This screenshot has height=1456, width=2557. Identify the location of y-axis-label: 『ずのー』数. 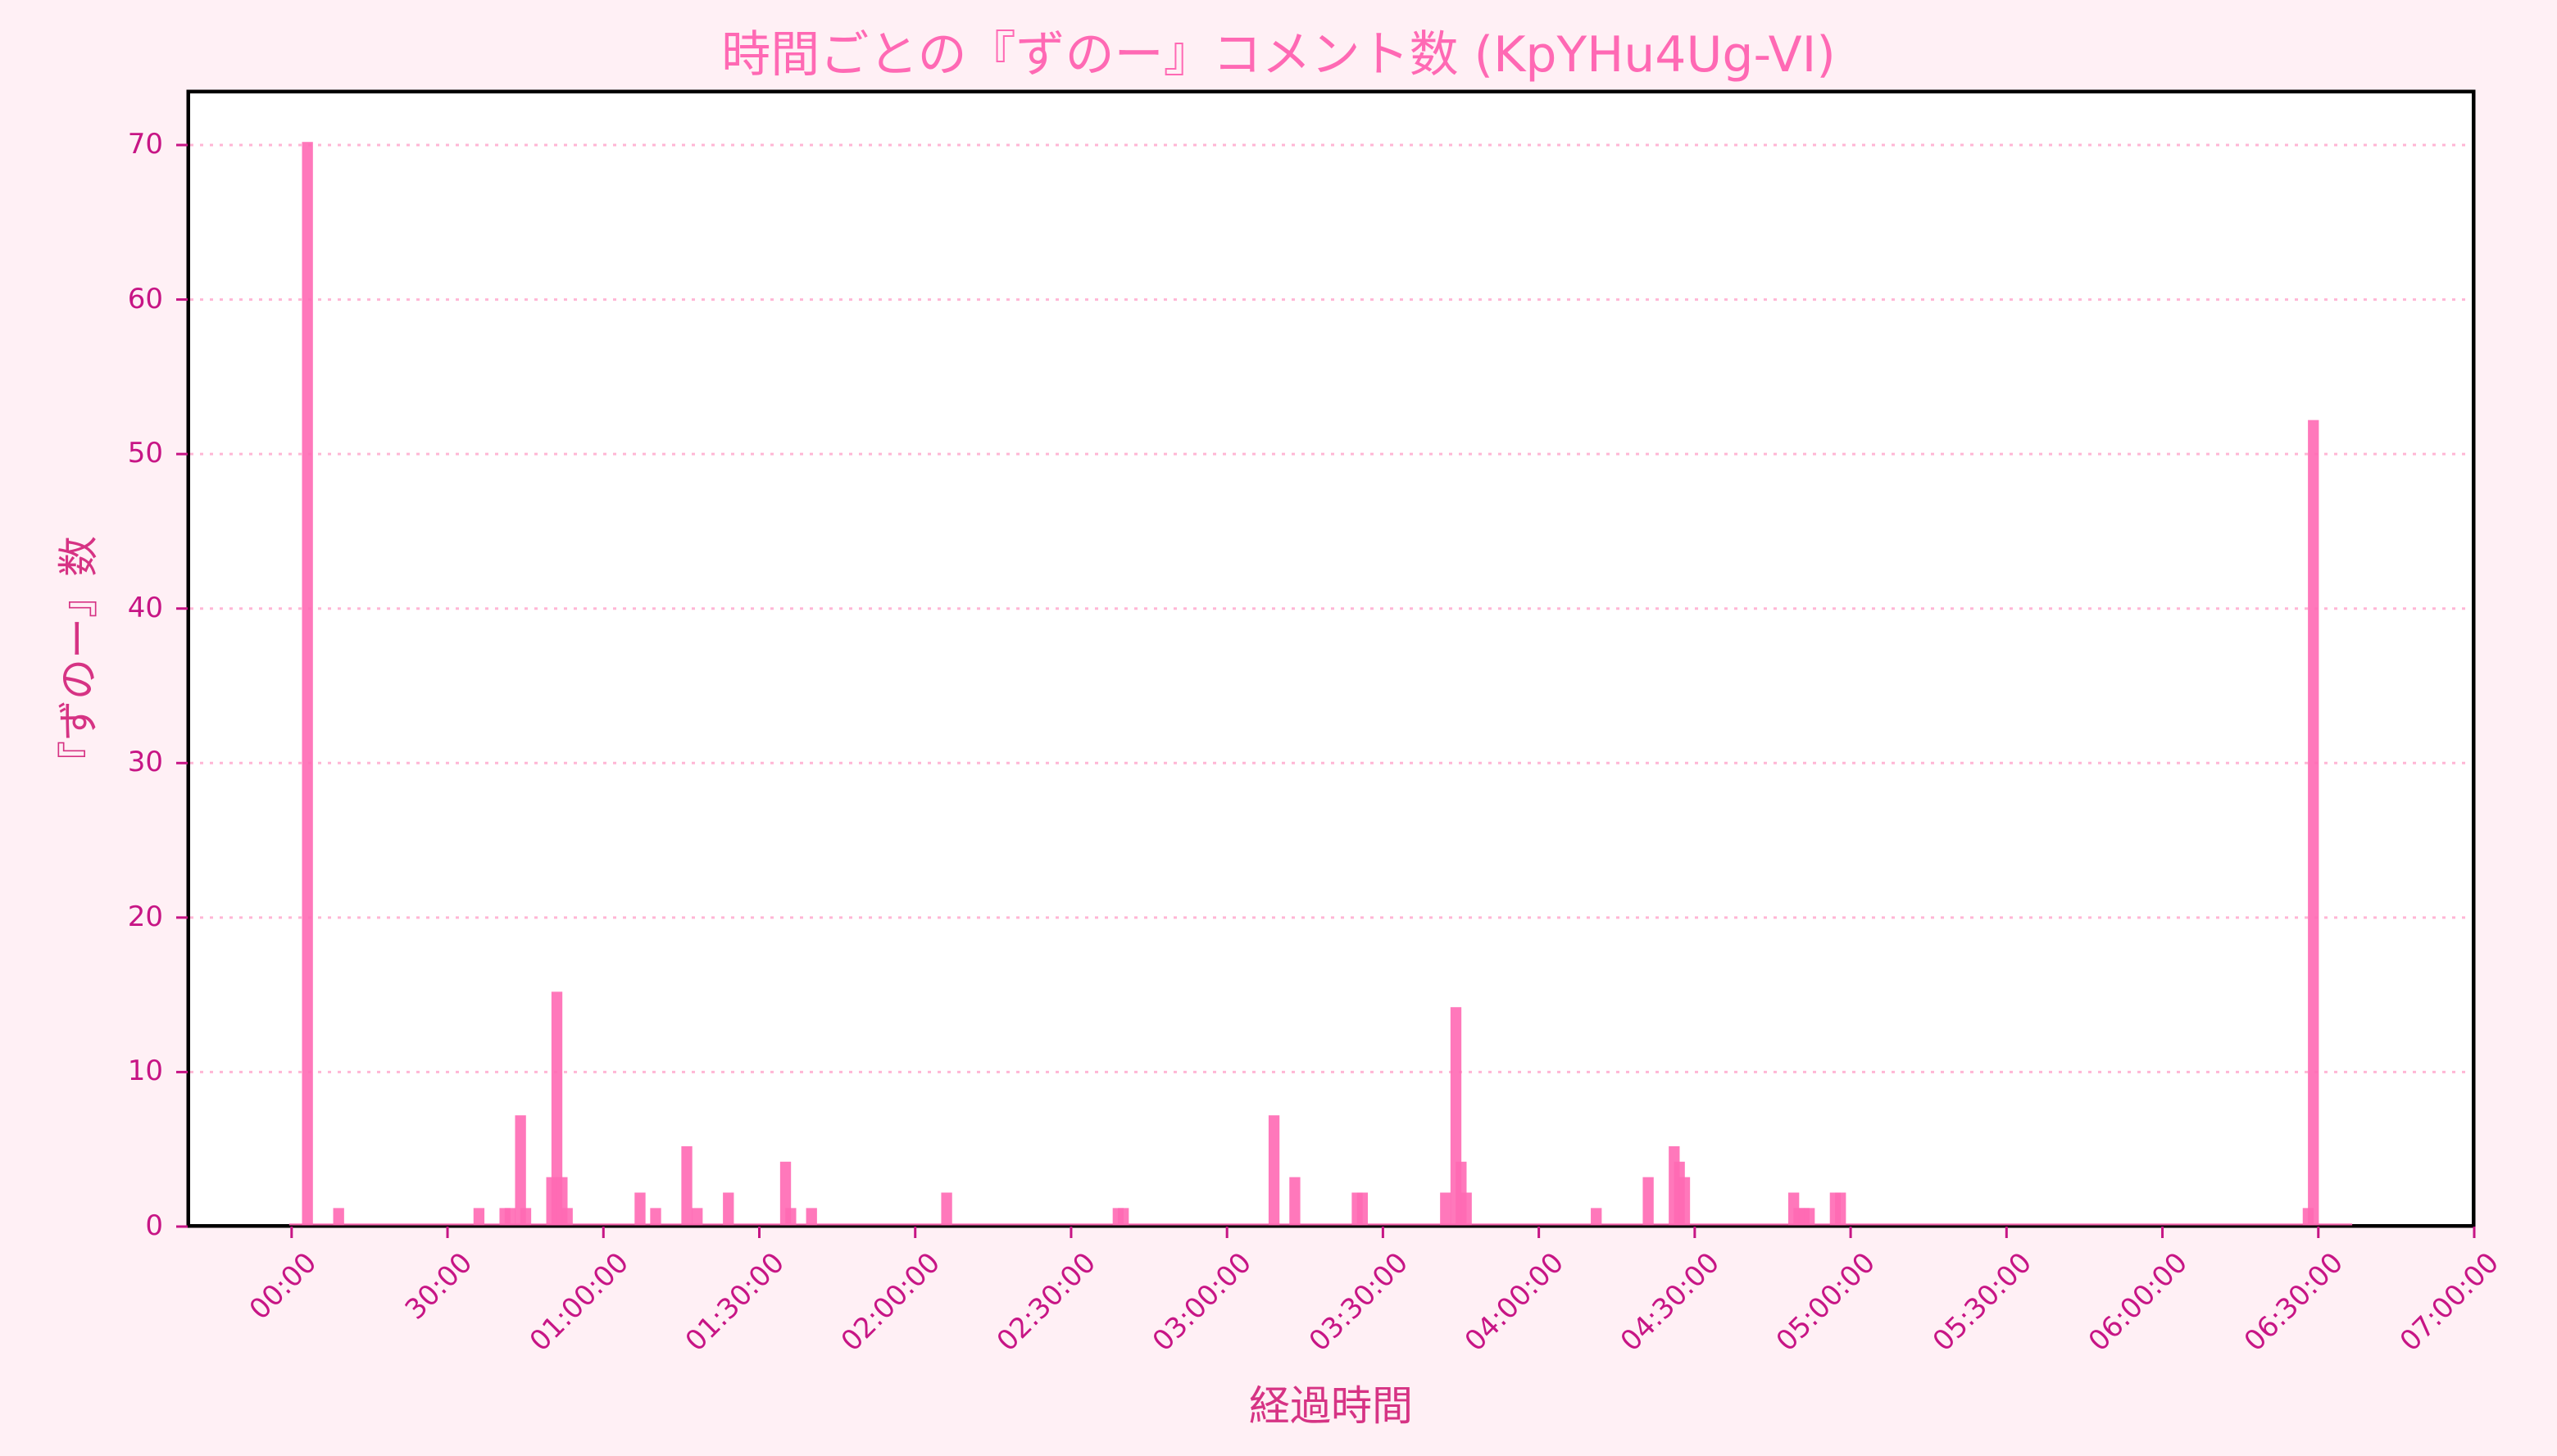
(78, 659).